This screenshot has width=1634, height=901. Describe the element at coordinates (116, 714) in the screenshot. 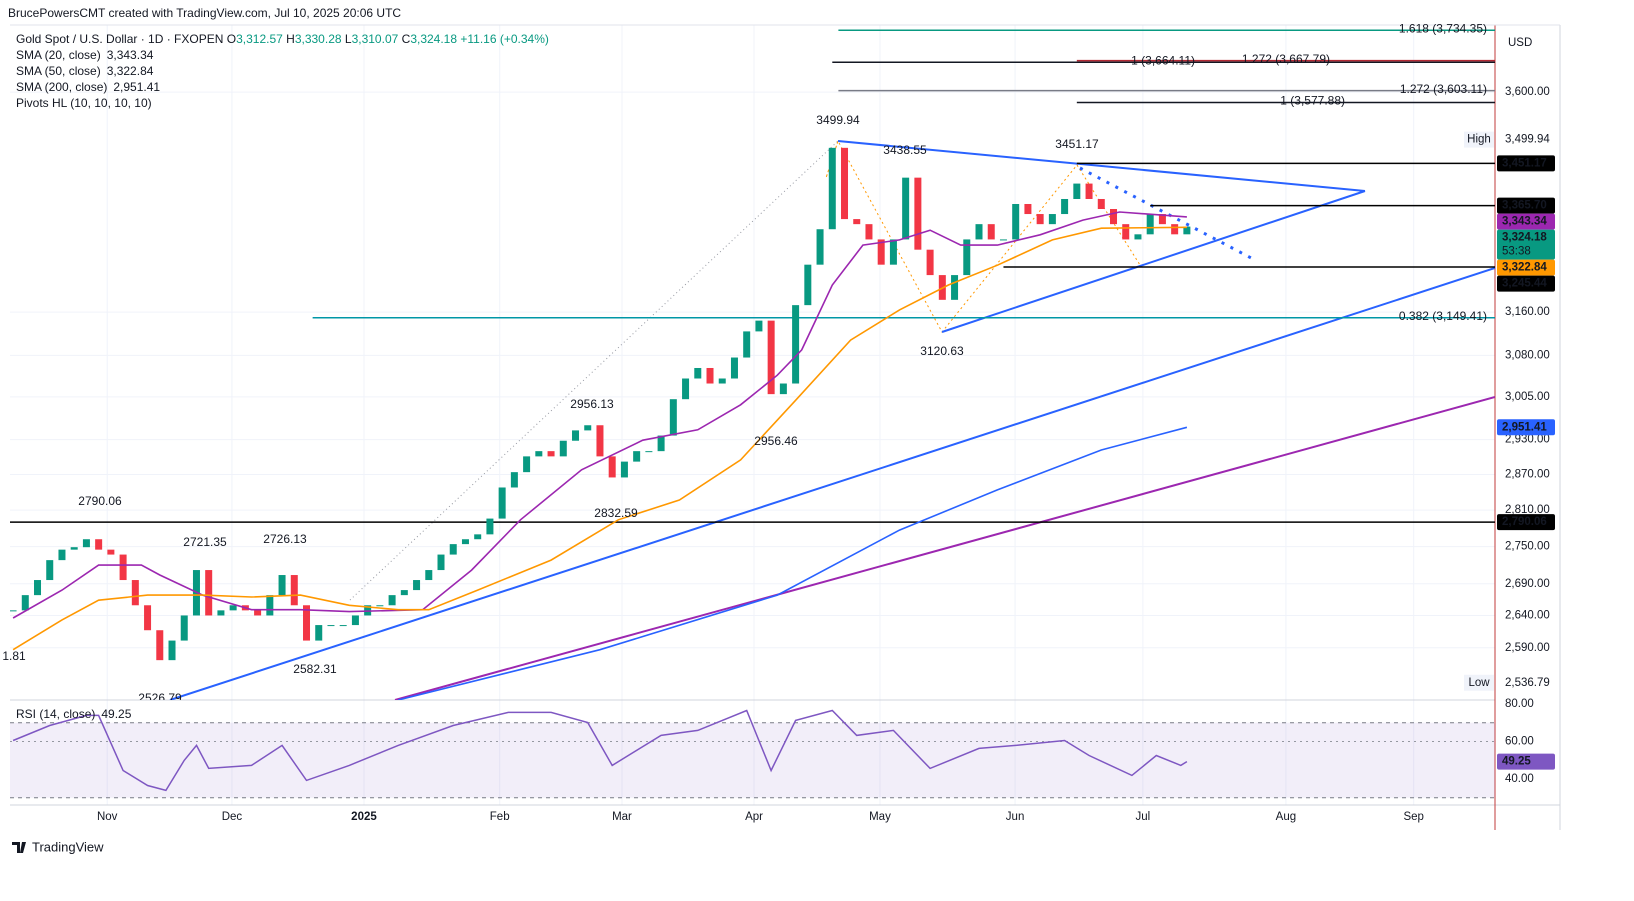

I see `rsi-legend-value: 49.25` at that location.